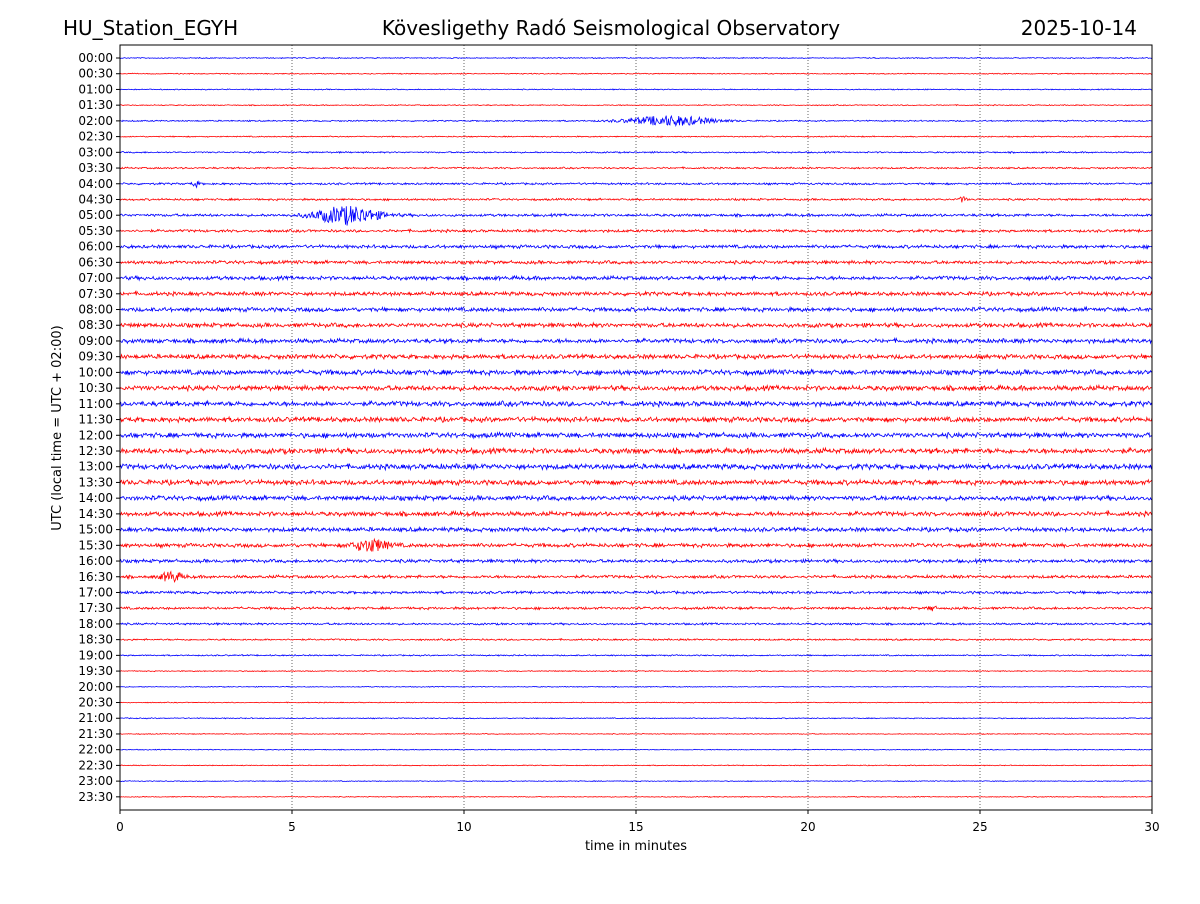  What do you see at coordinates (95, 498) in the screenshot?
I see `y-tick-label-14:00: 14:00` at bounding box center [95, 498].